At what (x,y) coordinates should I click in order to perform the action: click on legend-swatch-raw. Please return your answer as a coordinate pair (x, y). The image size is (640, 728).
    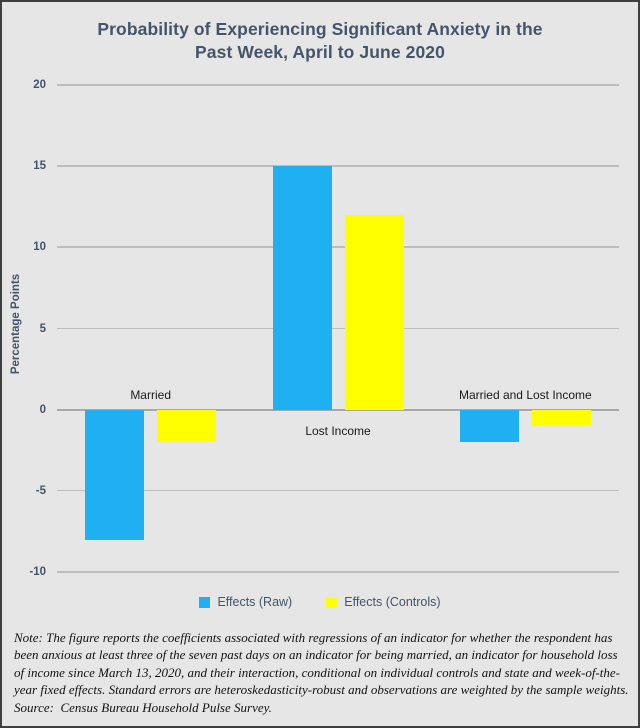
    Looking at the image, I should click on (205, 602).